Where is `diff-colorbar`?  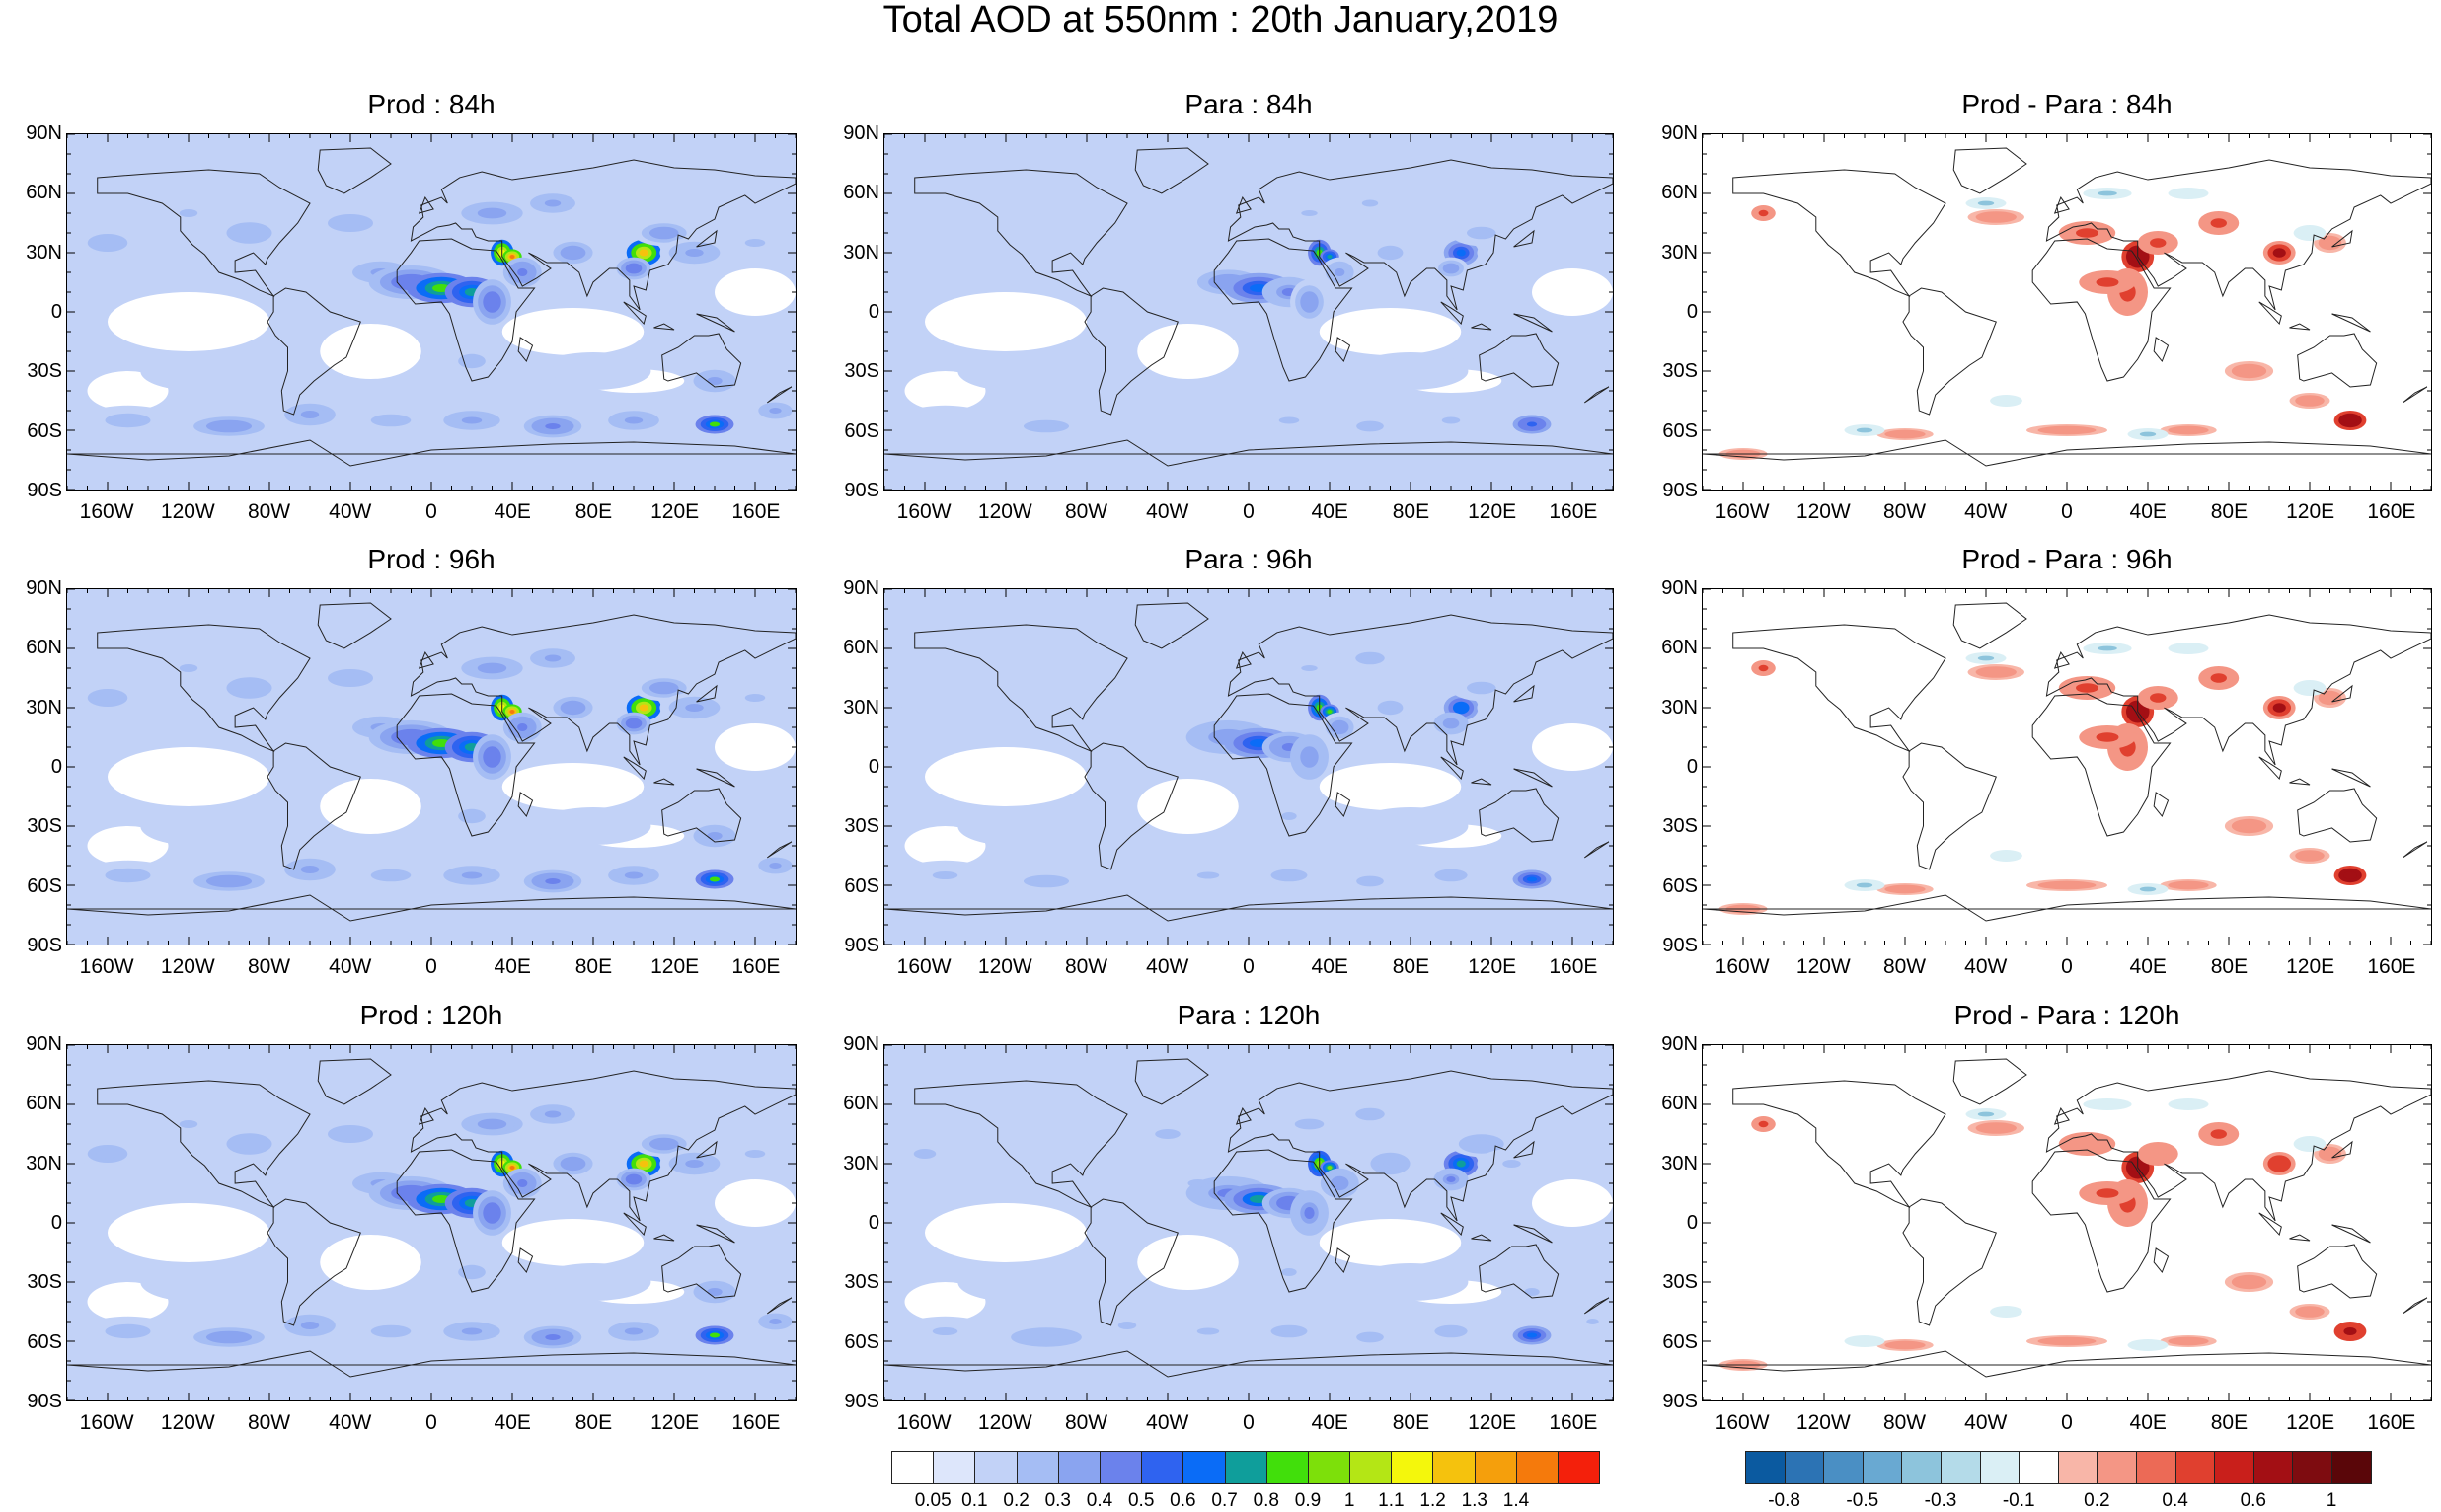
diff-colorbar is located at coordinates (2059, 1468).